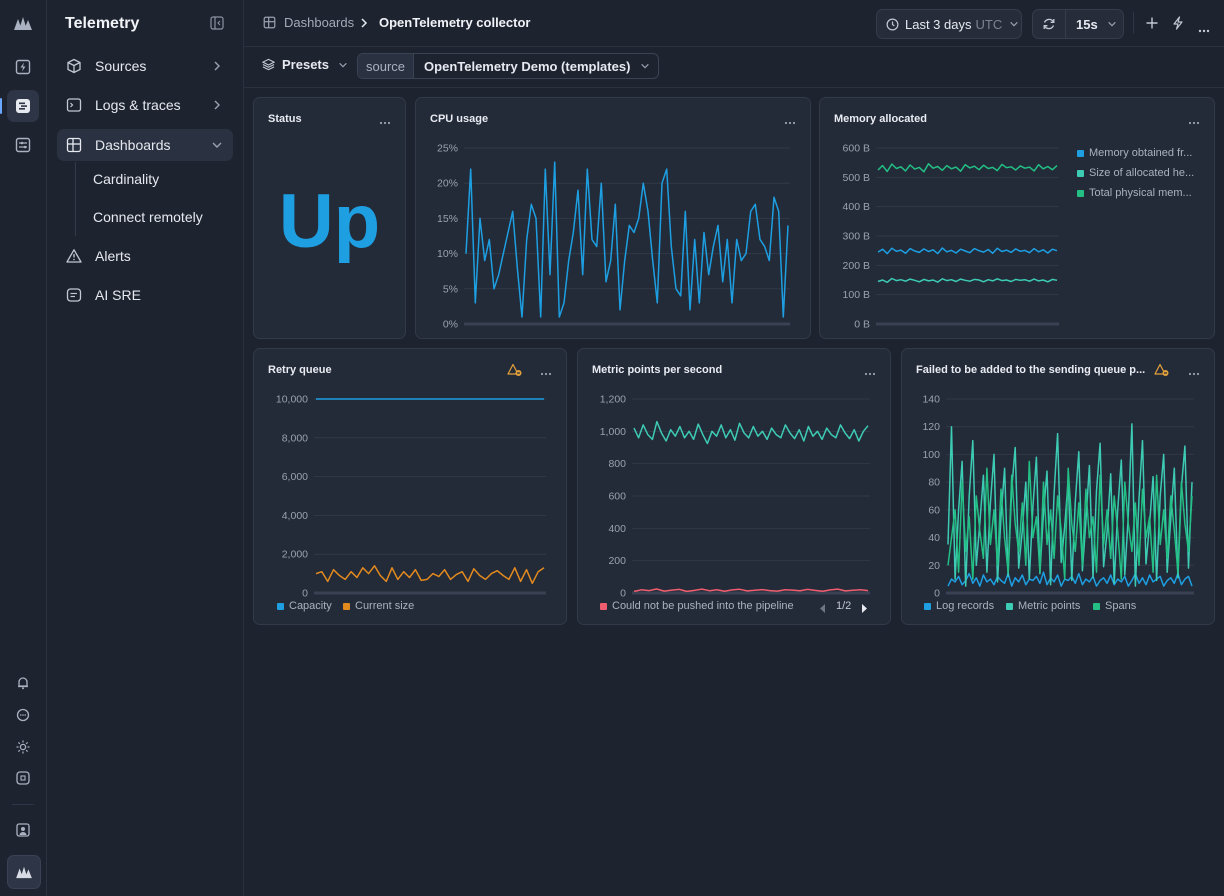 Image resolution: width=1224 pixels, height=896 pixels. I want to click on sidebar-item-alerts: Alerts, so click(145, 256).